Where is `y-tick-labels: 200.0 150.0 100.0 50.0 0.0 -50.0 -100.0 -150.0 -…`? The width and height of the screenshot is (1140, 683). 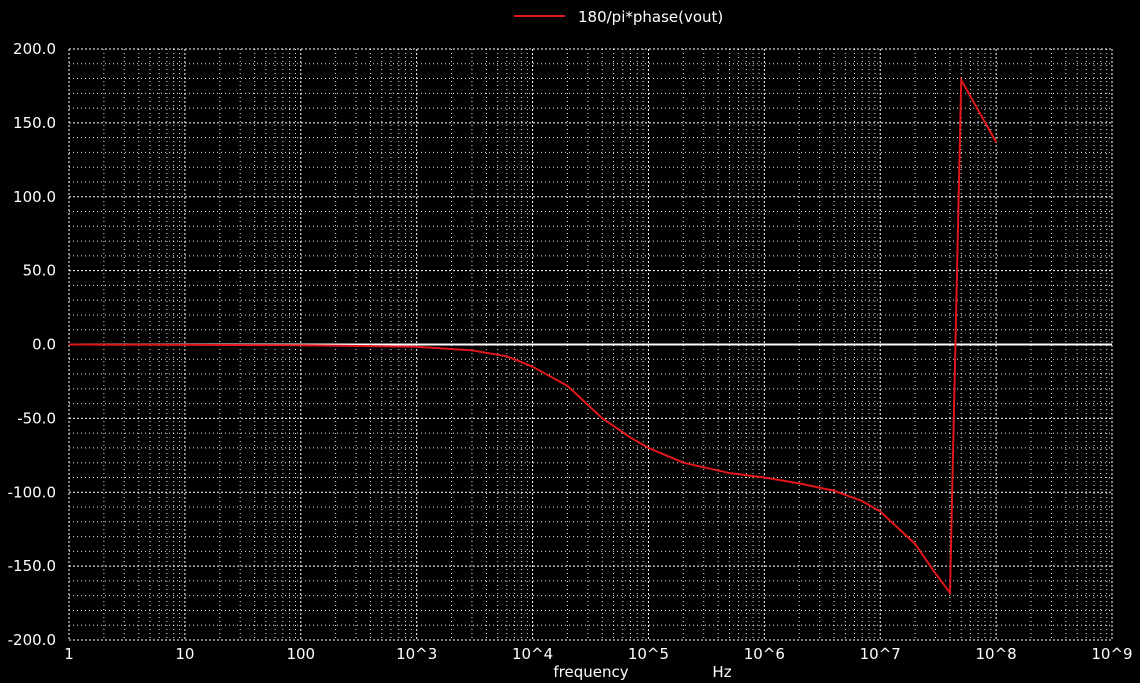 y-tick-labels: 200.0 150.0 100.0 50.0 0.0 -50.0 -100.0 -150.0 -… is located at coordinates (32, 344).